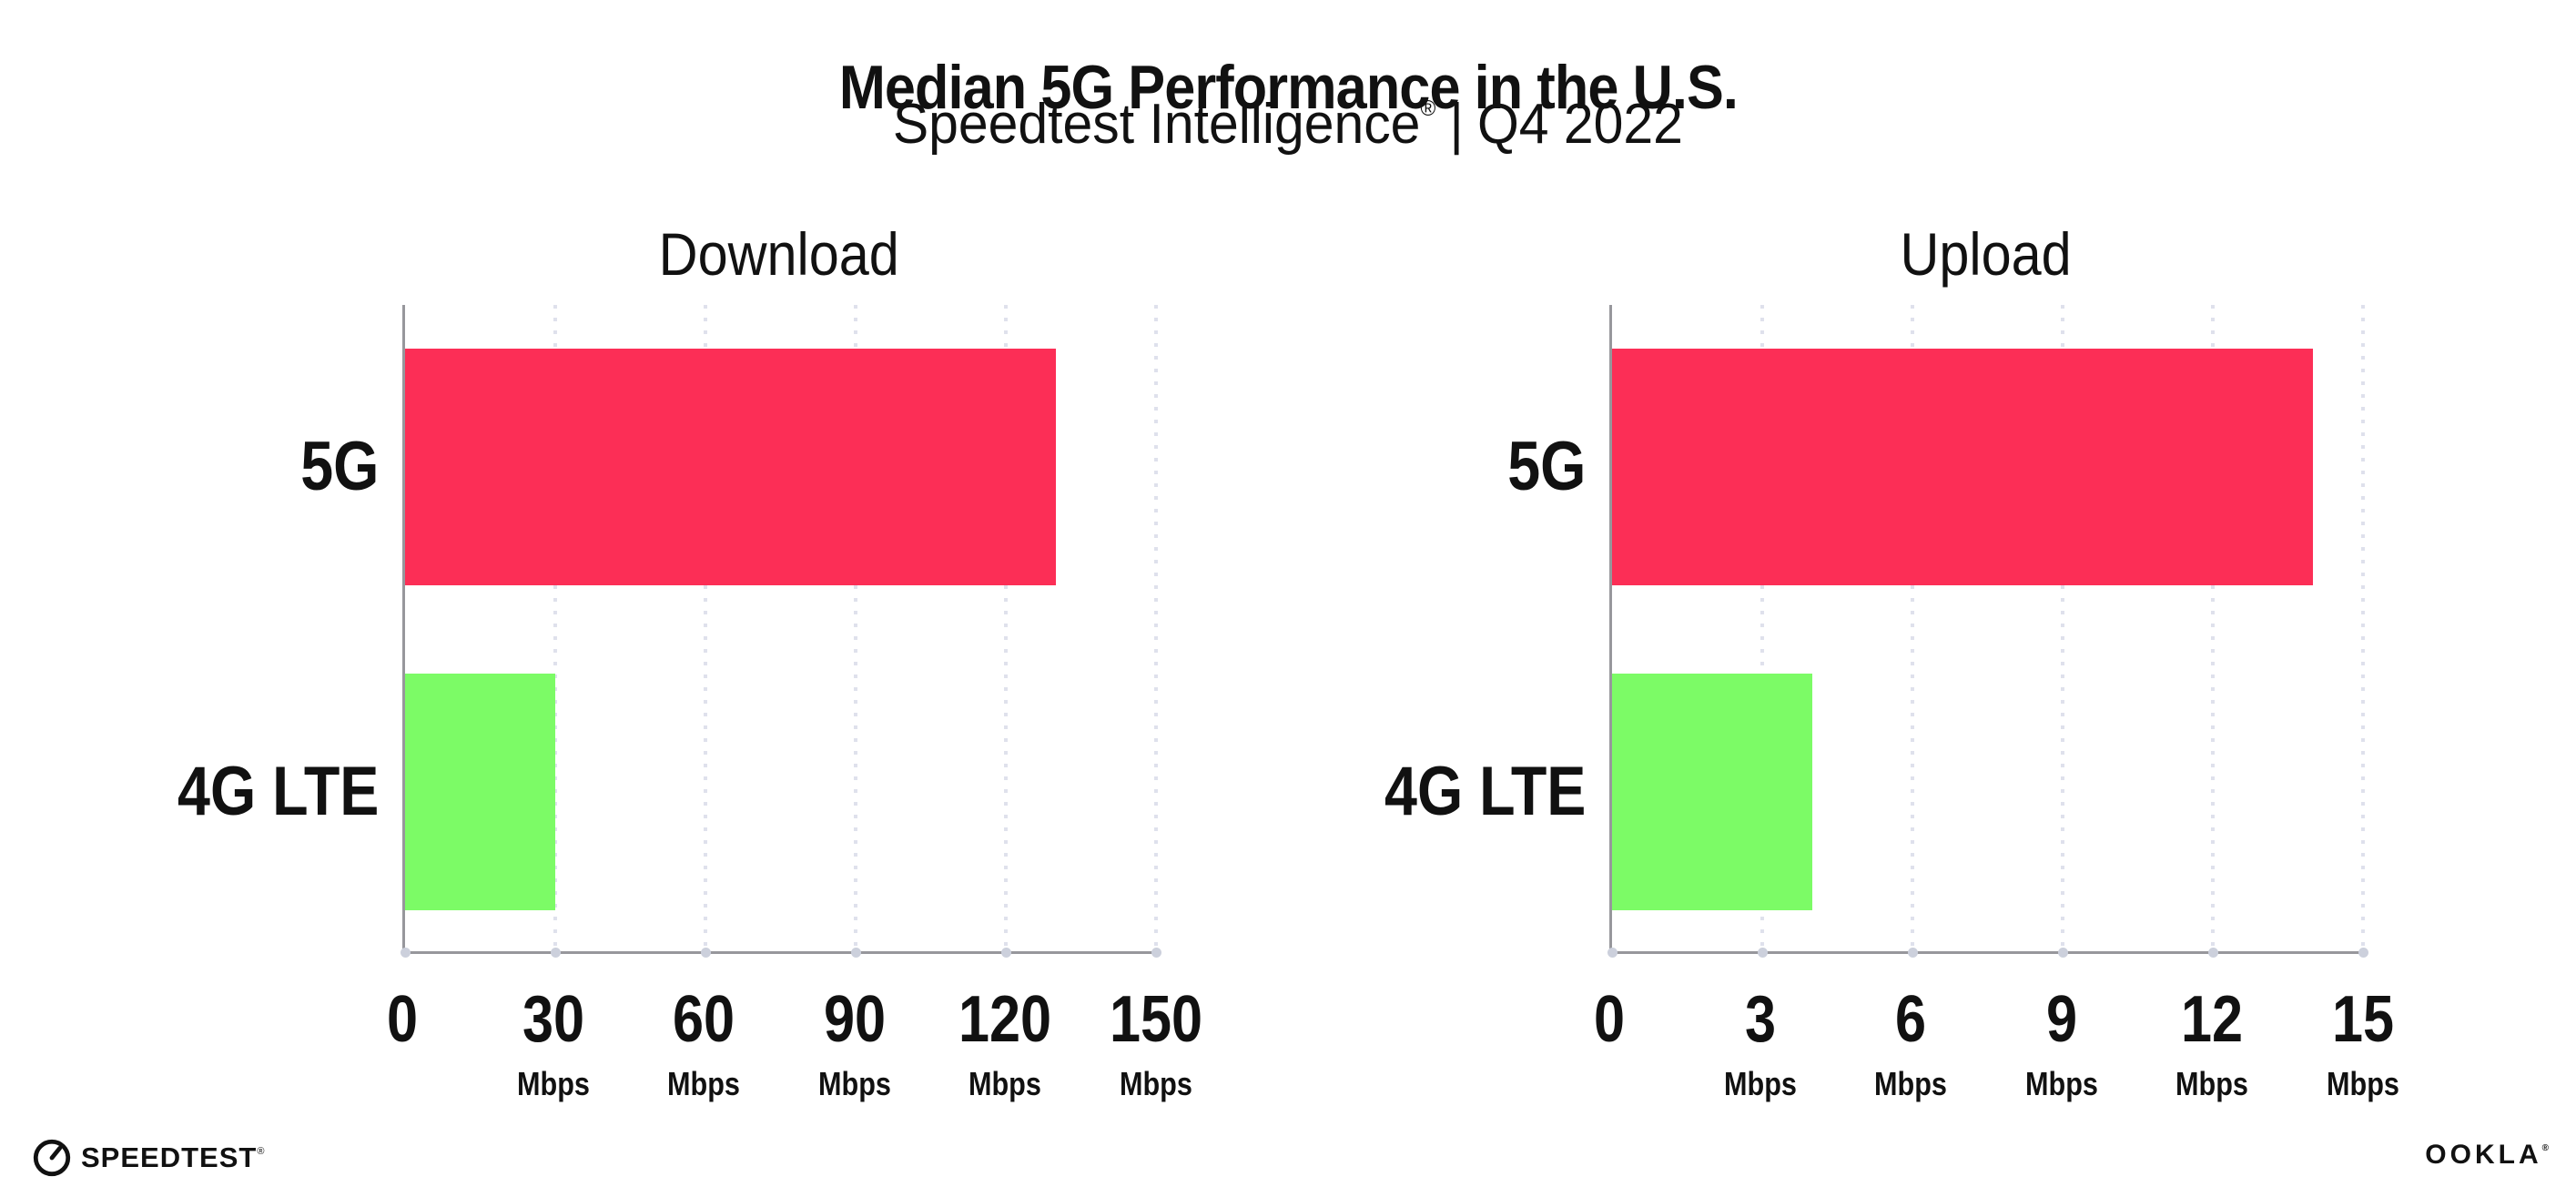 The image size is (2576, 1197). I want to click on x-tick-value: 6, so click(1911, 1020).